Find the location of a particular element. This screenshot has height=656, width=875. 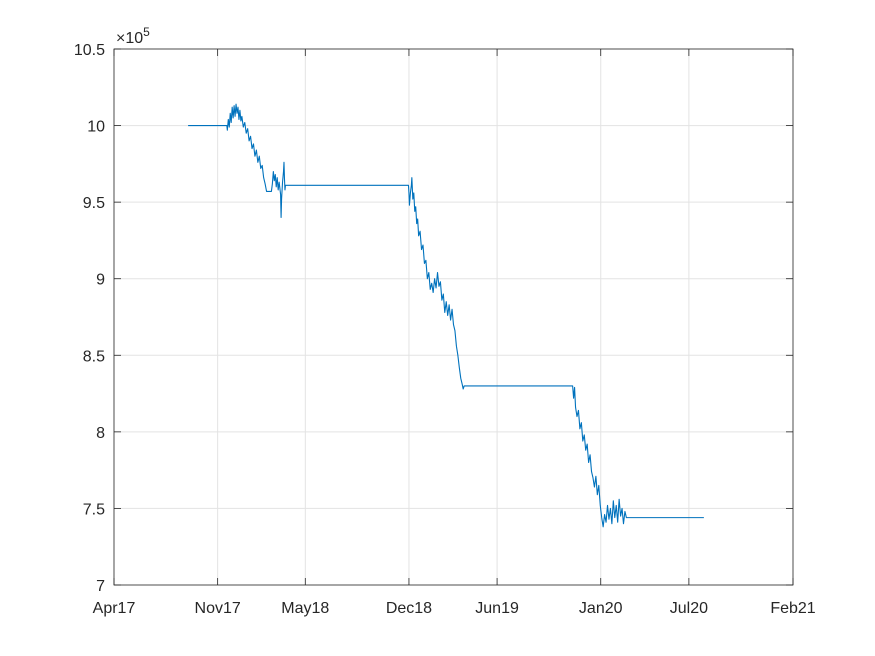

x-tick-label: Nov17 is located at coordinates (218, 608).